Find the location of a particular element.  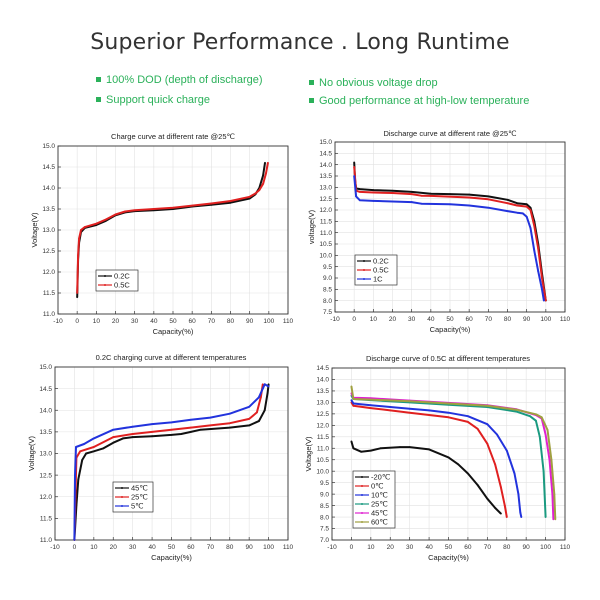

chart-title: Charge curve at different rate @25℃ is located at coordinates (173, 136).